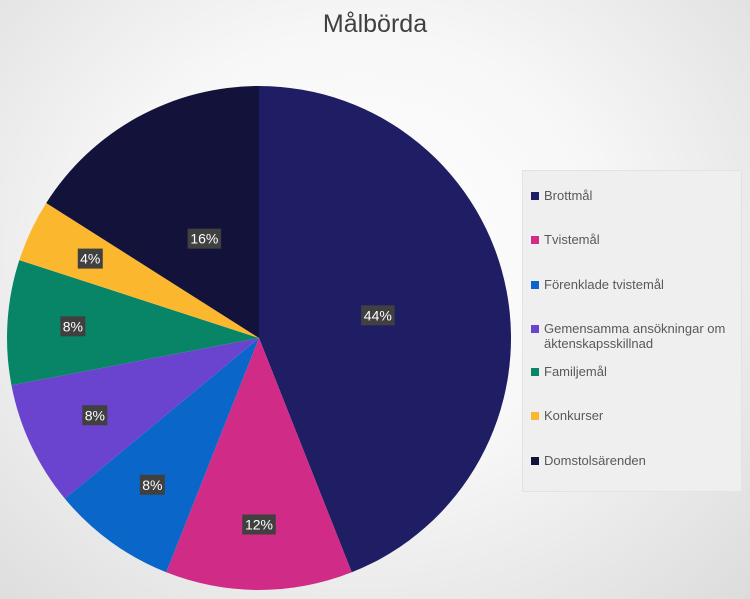 The image size is (750, 599). I want to click on legend-label: Familjemål, so click(575, 371).